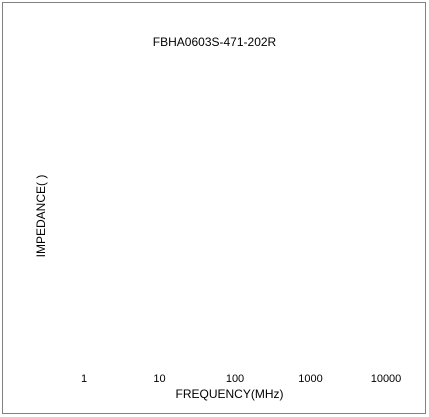 This screenshot has height=417, width=429. Describe the element at coordinates (84, 379) in the screenshot. I see `x-tick-label: 1` at that location.